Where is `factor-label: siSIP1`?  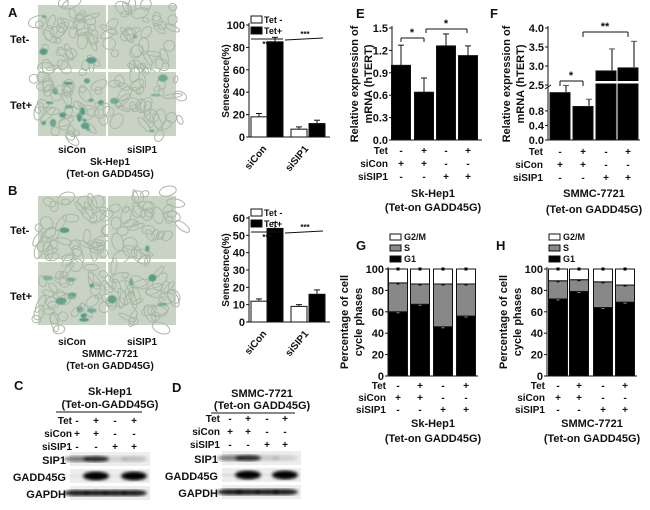
factor-label: siSIP1 is located at coordinates (373, 177).